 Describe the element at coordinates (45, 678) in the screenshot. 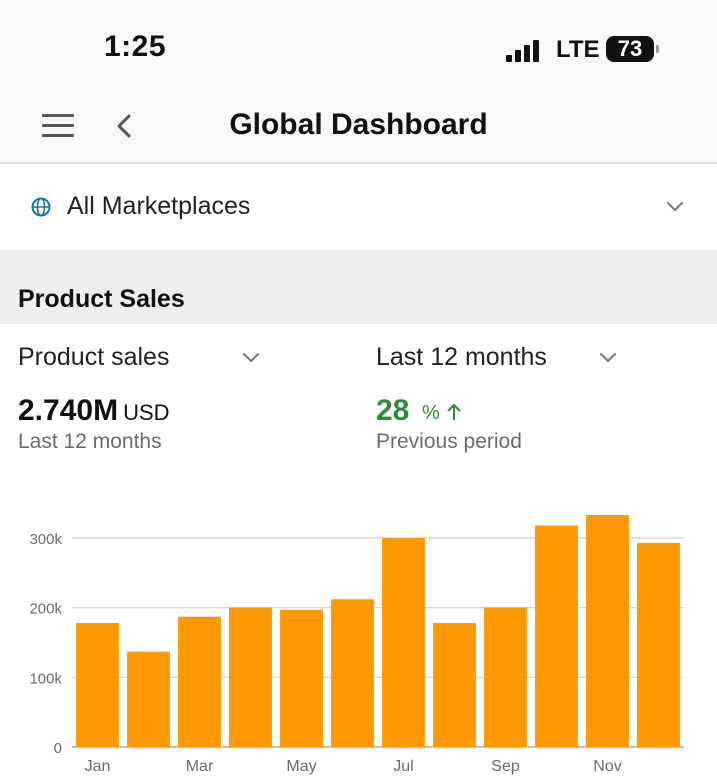

I see `y-tick-label: 100k` at that location.